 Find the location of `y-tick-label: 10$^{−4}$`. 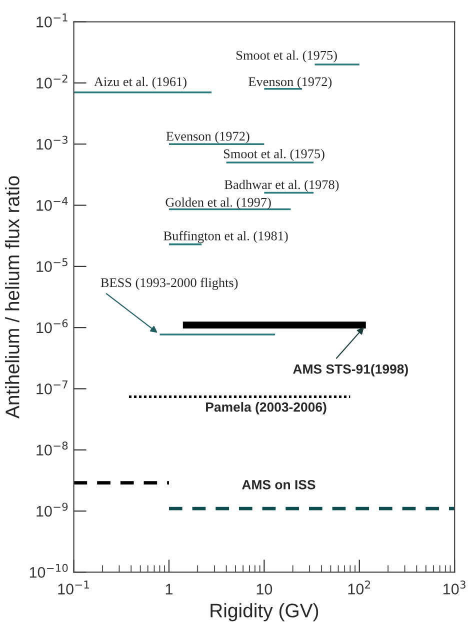

y-tick-label: 10$^{−4}$ is located at coordinates (52, 204).